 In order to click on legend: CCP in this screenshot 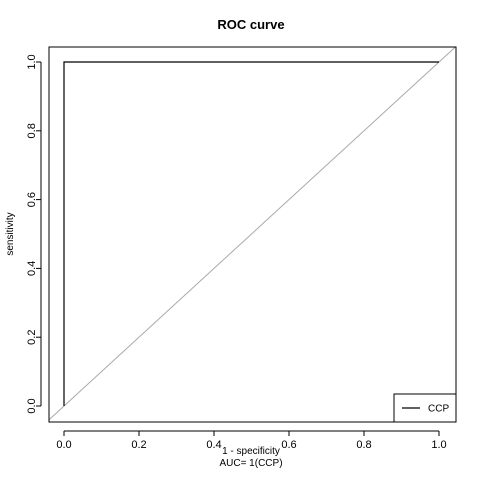, I will do `click(425, 408)`.